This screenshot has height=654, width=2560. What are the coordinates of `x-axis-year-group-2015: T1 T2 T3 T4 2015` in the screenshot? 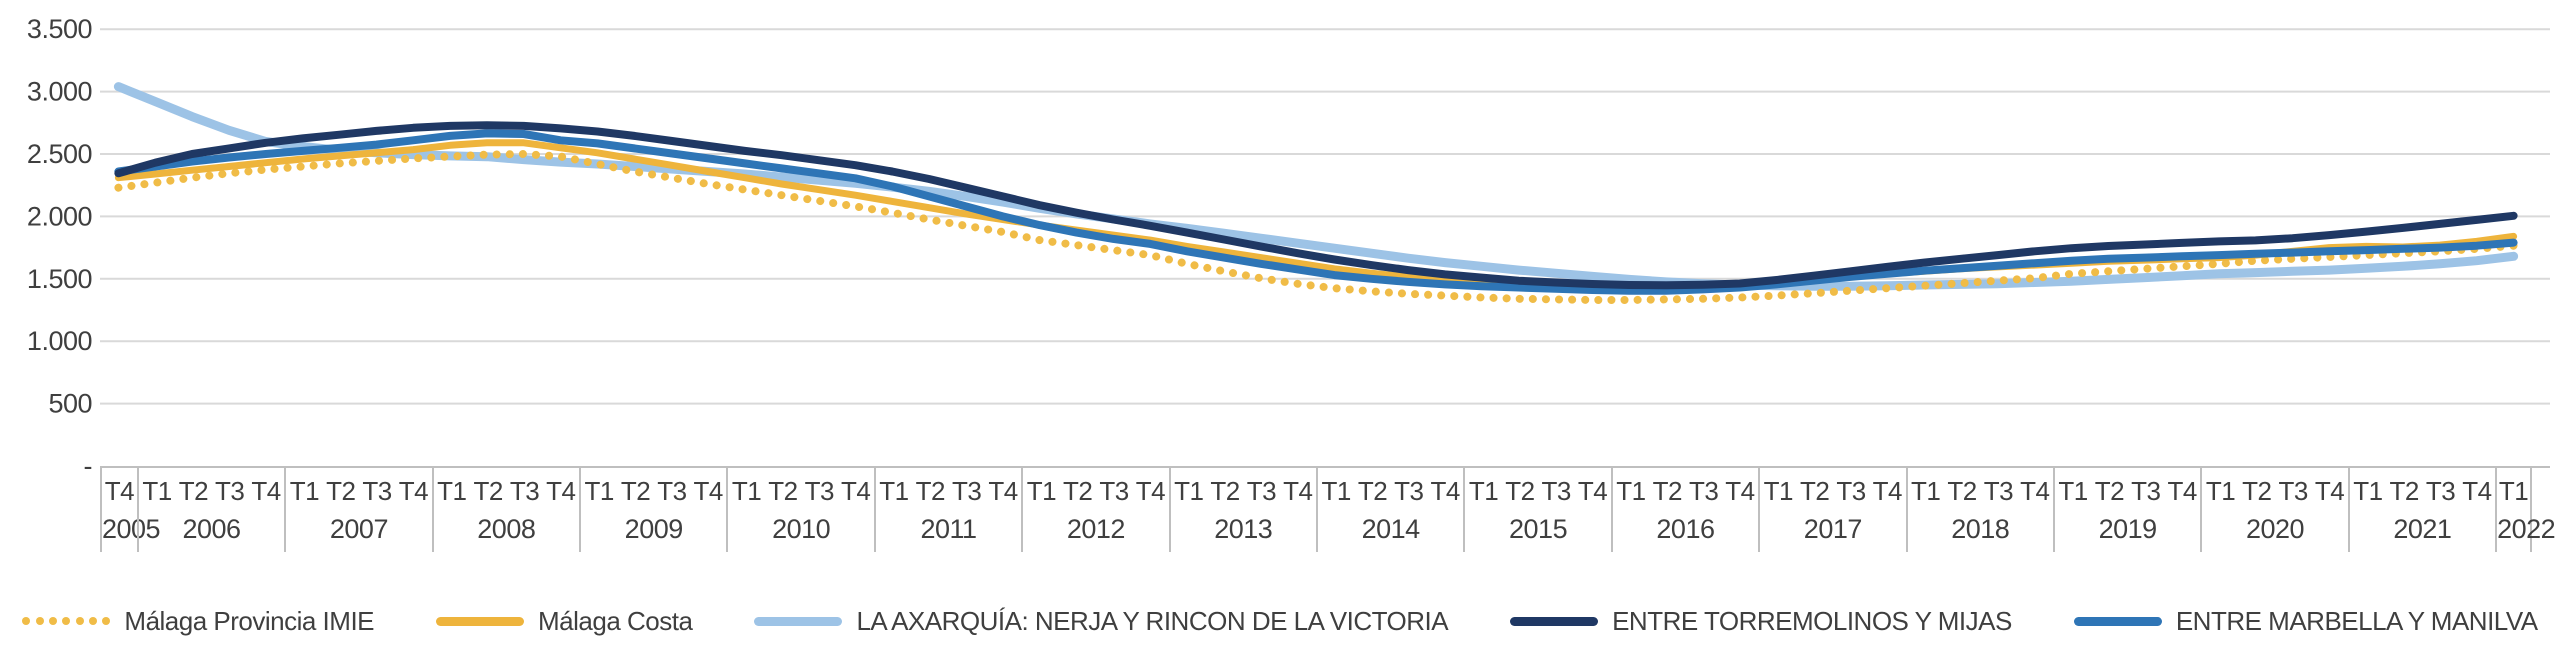 It's located at (1536, 510).